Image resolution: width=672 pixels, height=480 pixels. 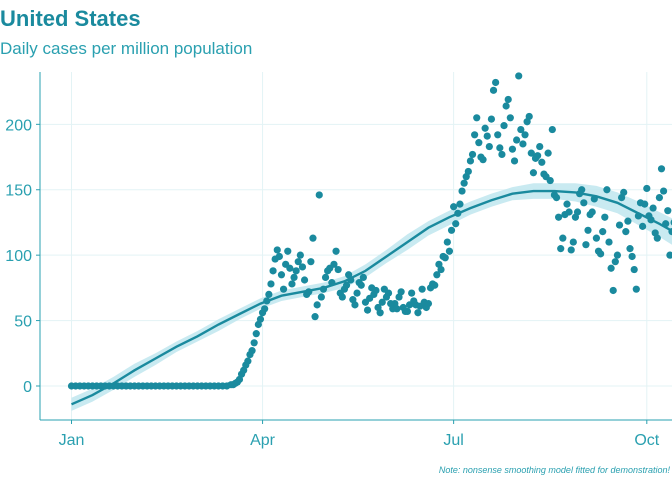 I want to click on x-tick-label: Oct, so click(x=646, y=440).